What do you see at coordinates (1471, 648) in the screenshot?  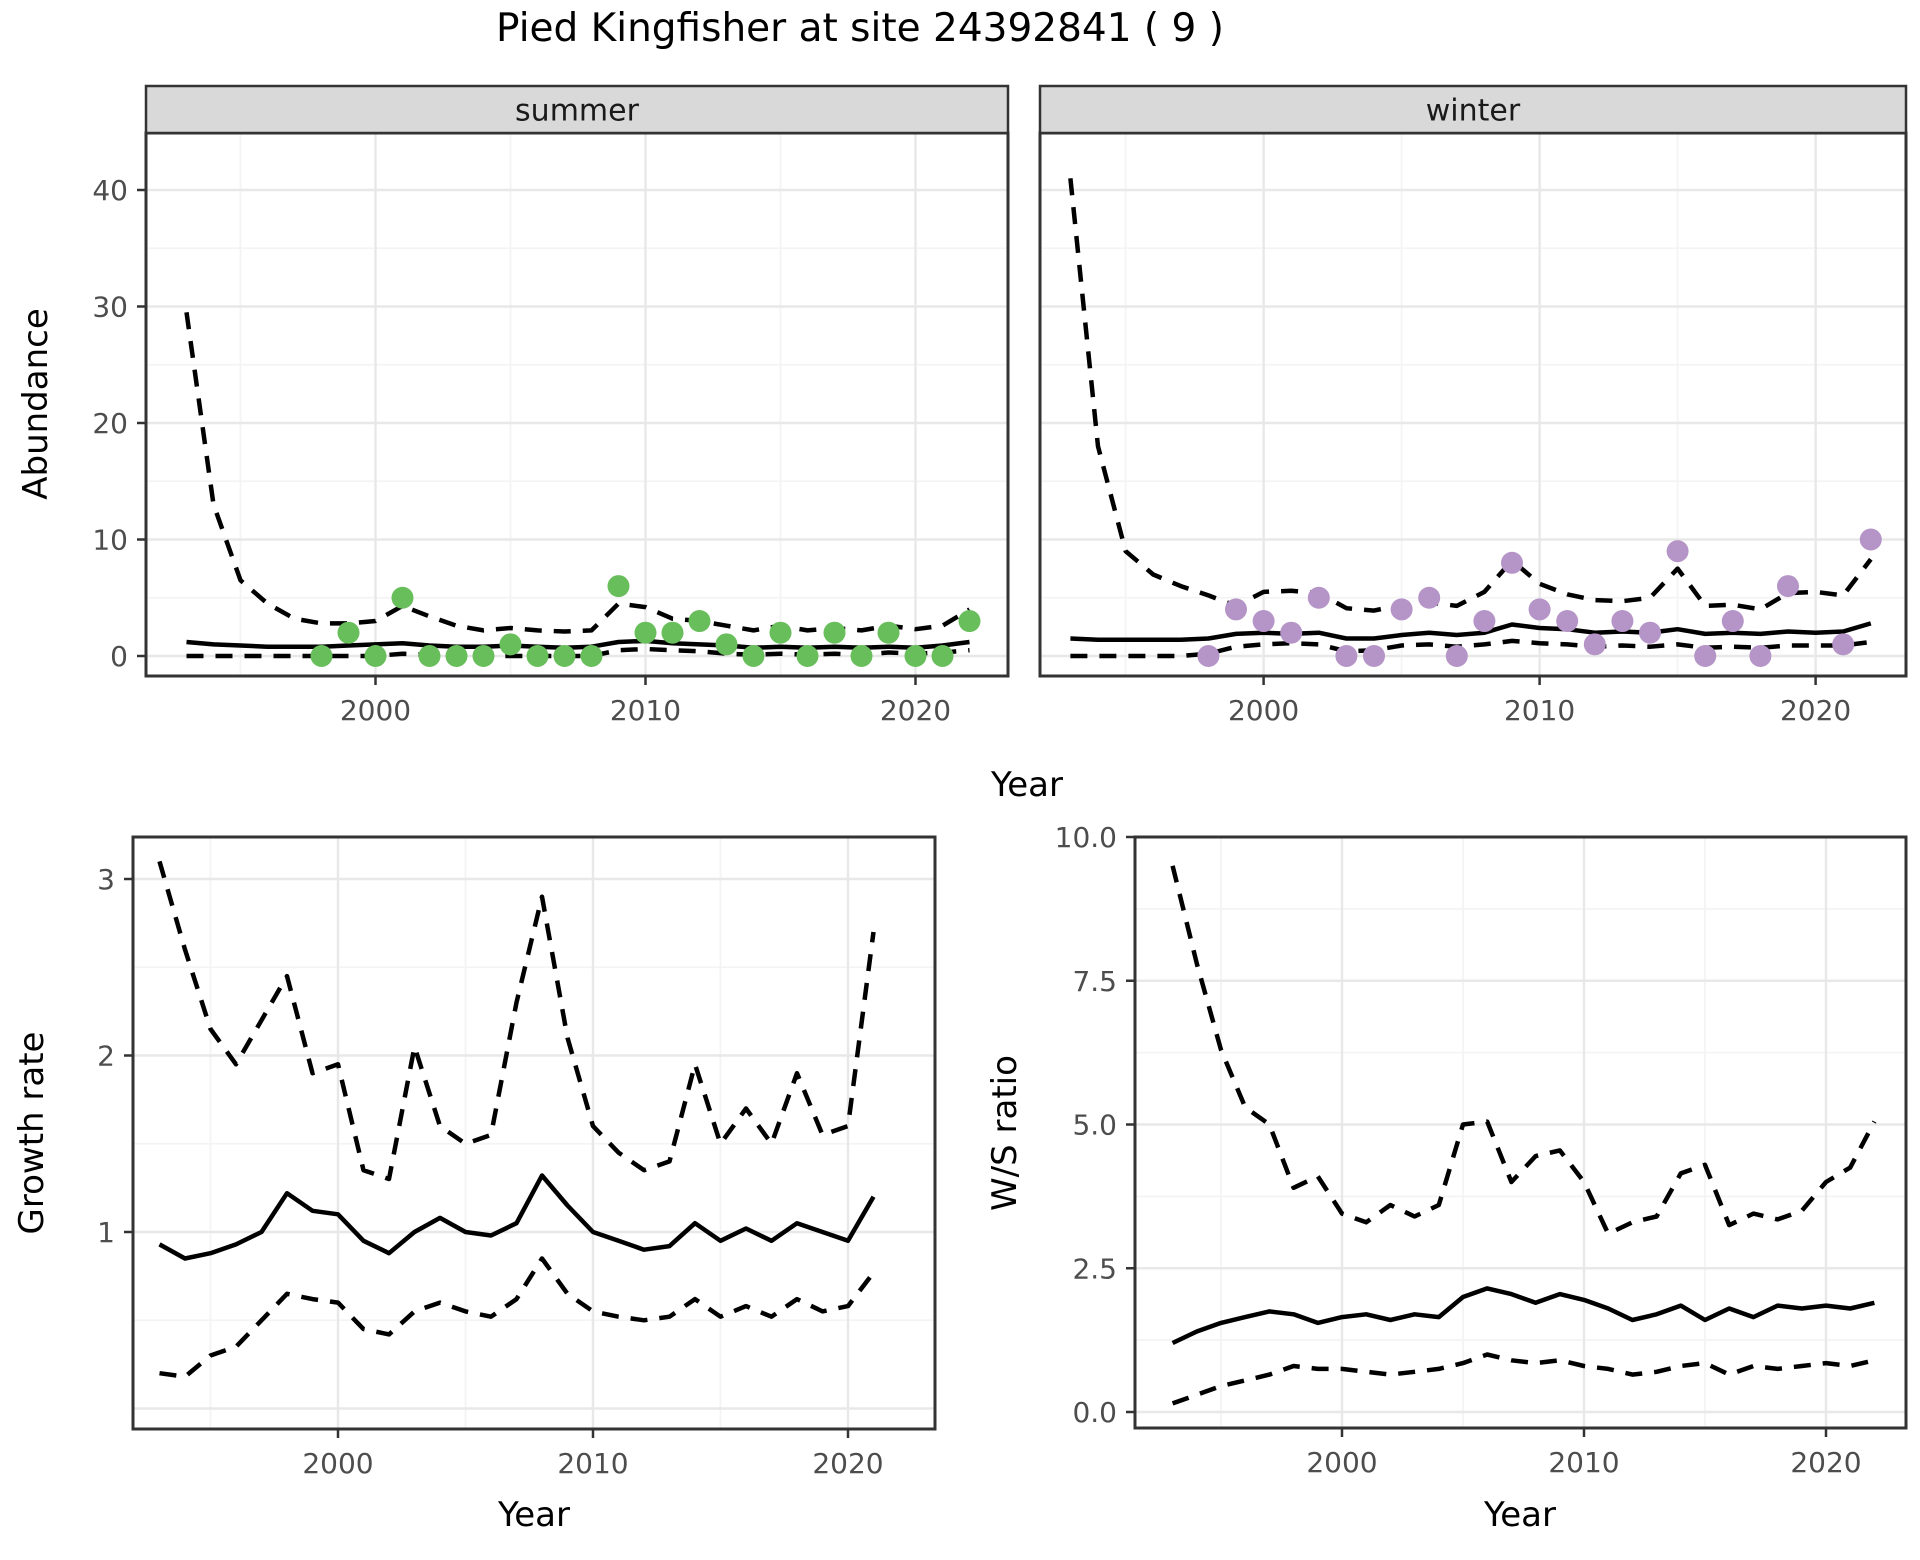 I see `winter-ci-lower-line` at bounding box center [1471, 648].